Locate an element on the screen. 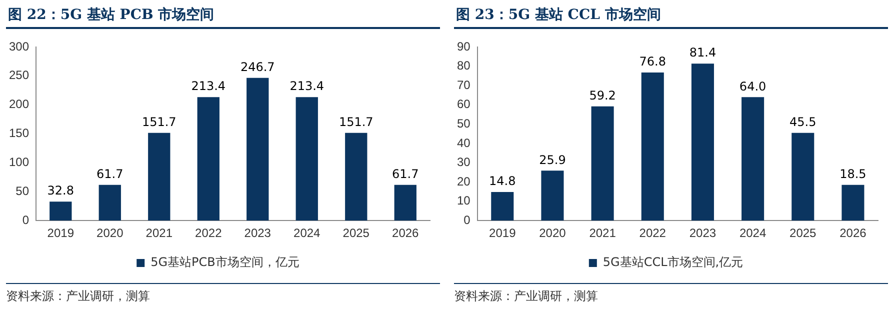  y-tick-label: 200 is located at coordinates (19, 104).